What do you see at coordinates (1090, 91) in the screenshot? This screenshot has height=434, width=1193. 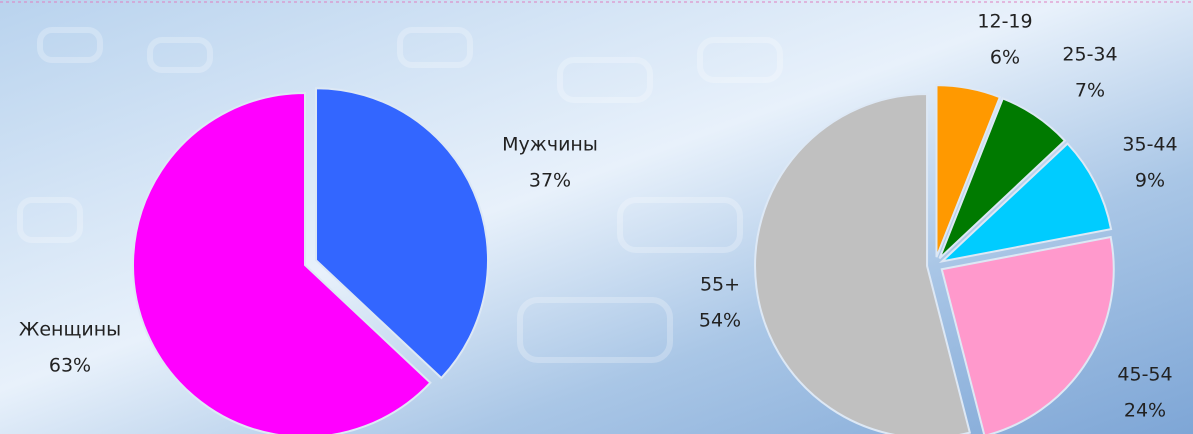 I see `slice-value-label: 7%` at bounding box center [1090, 91].